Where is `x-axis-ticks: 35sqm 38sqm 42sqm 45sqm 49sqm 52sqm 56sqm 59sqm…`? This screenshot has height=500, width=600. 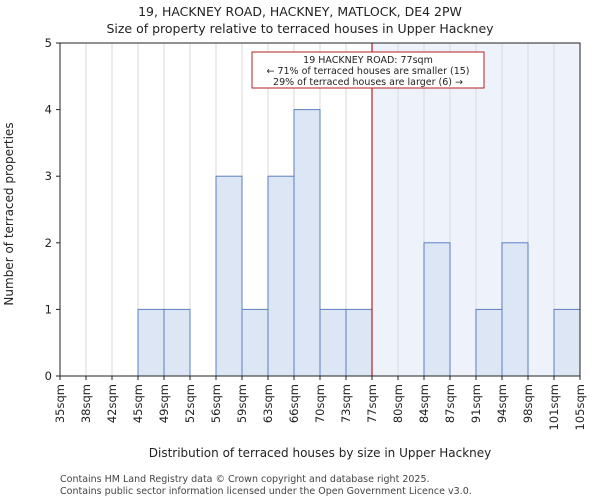
x-axis-ticks: 35sqm 38sqm 42sqm 45sqm 49sqm 52sqm 56sqm 59sqm… is located at coordinates (320, 403).